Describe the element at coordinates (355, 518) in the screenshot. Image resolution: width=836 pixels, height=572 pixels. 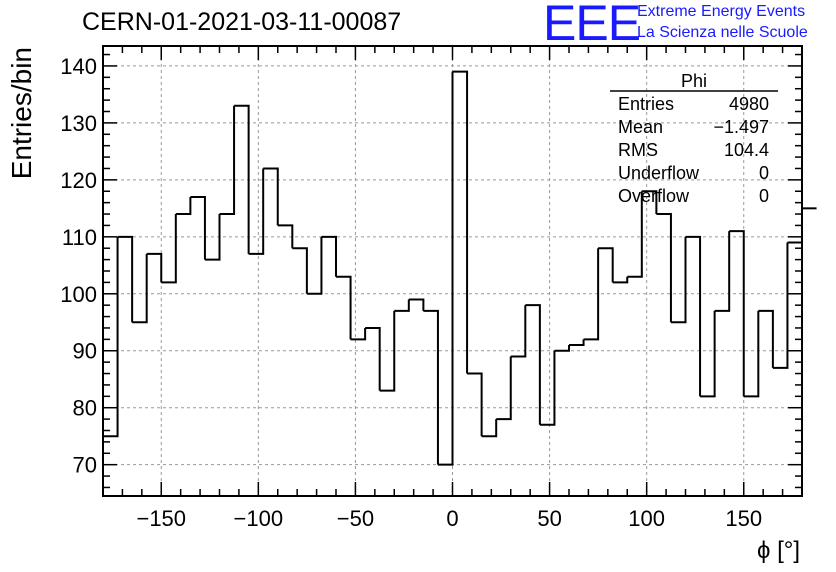
I see `x-tick-label: −50` at that location.